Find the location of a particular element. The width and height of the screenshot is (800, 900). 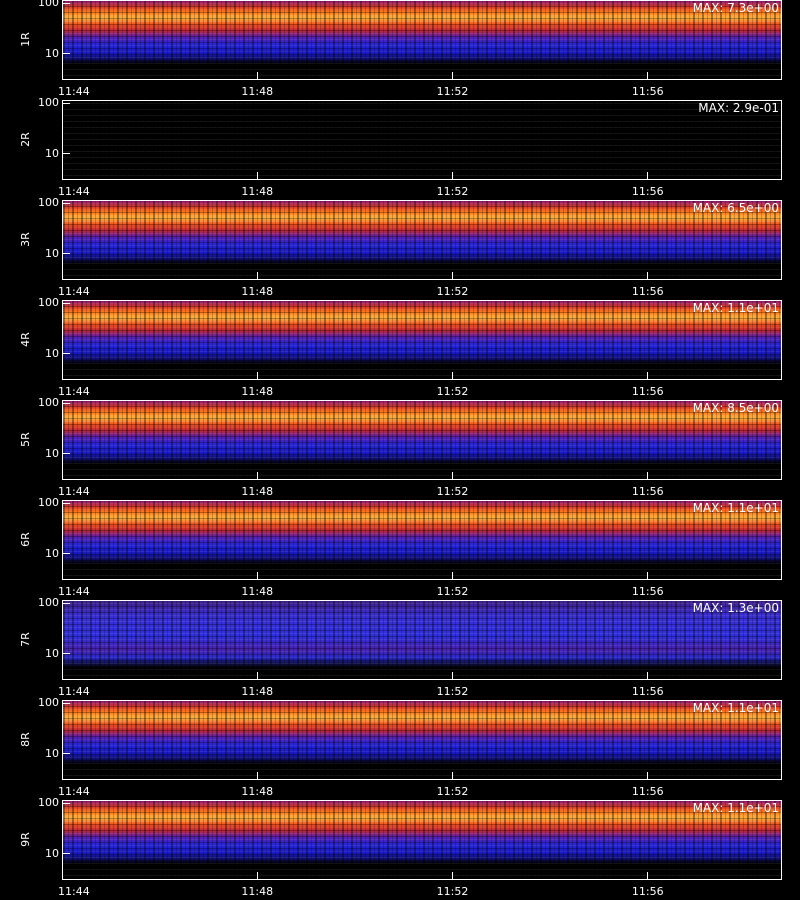

y-axis-label: 1R is located at coordinates (25, 39).